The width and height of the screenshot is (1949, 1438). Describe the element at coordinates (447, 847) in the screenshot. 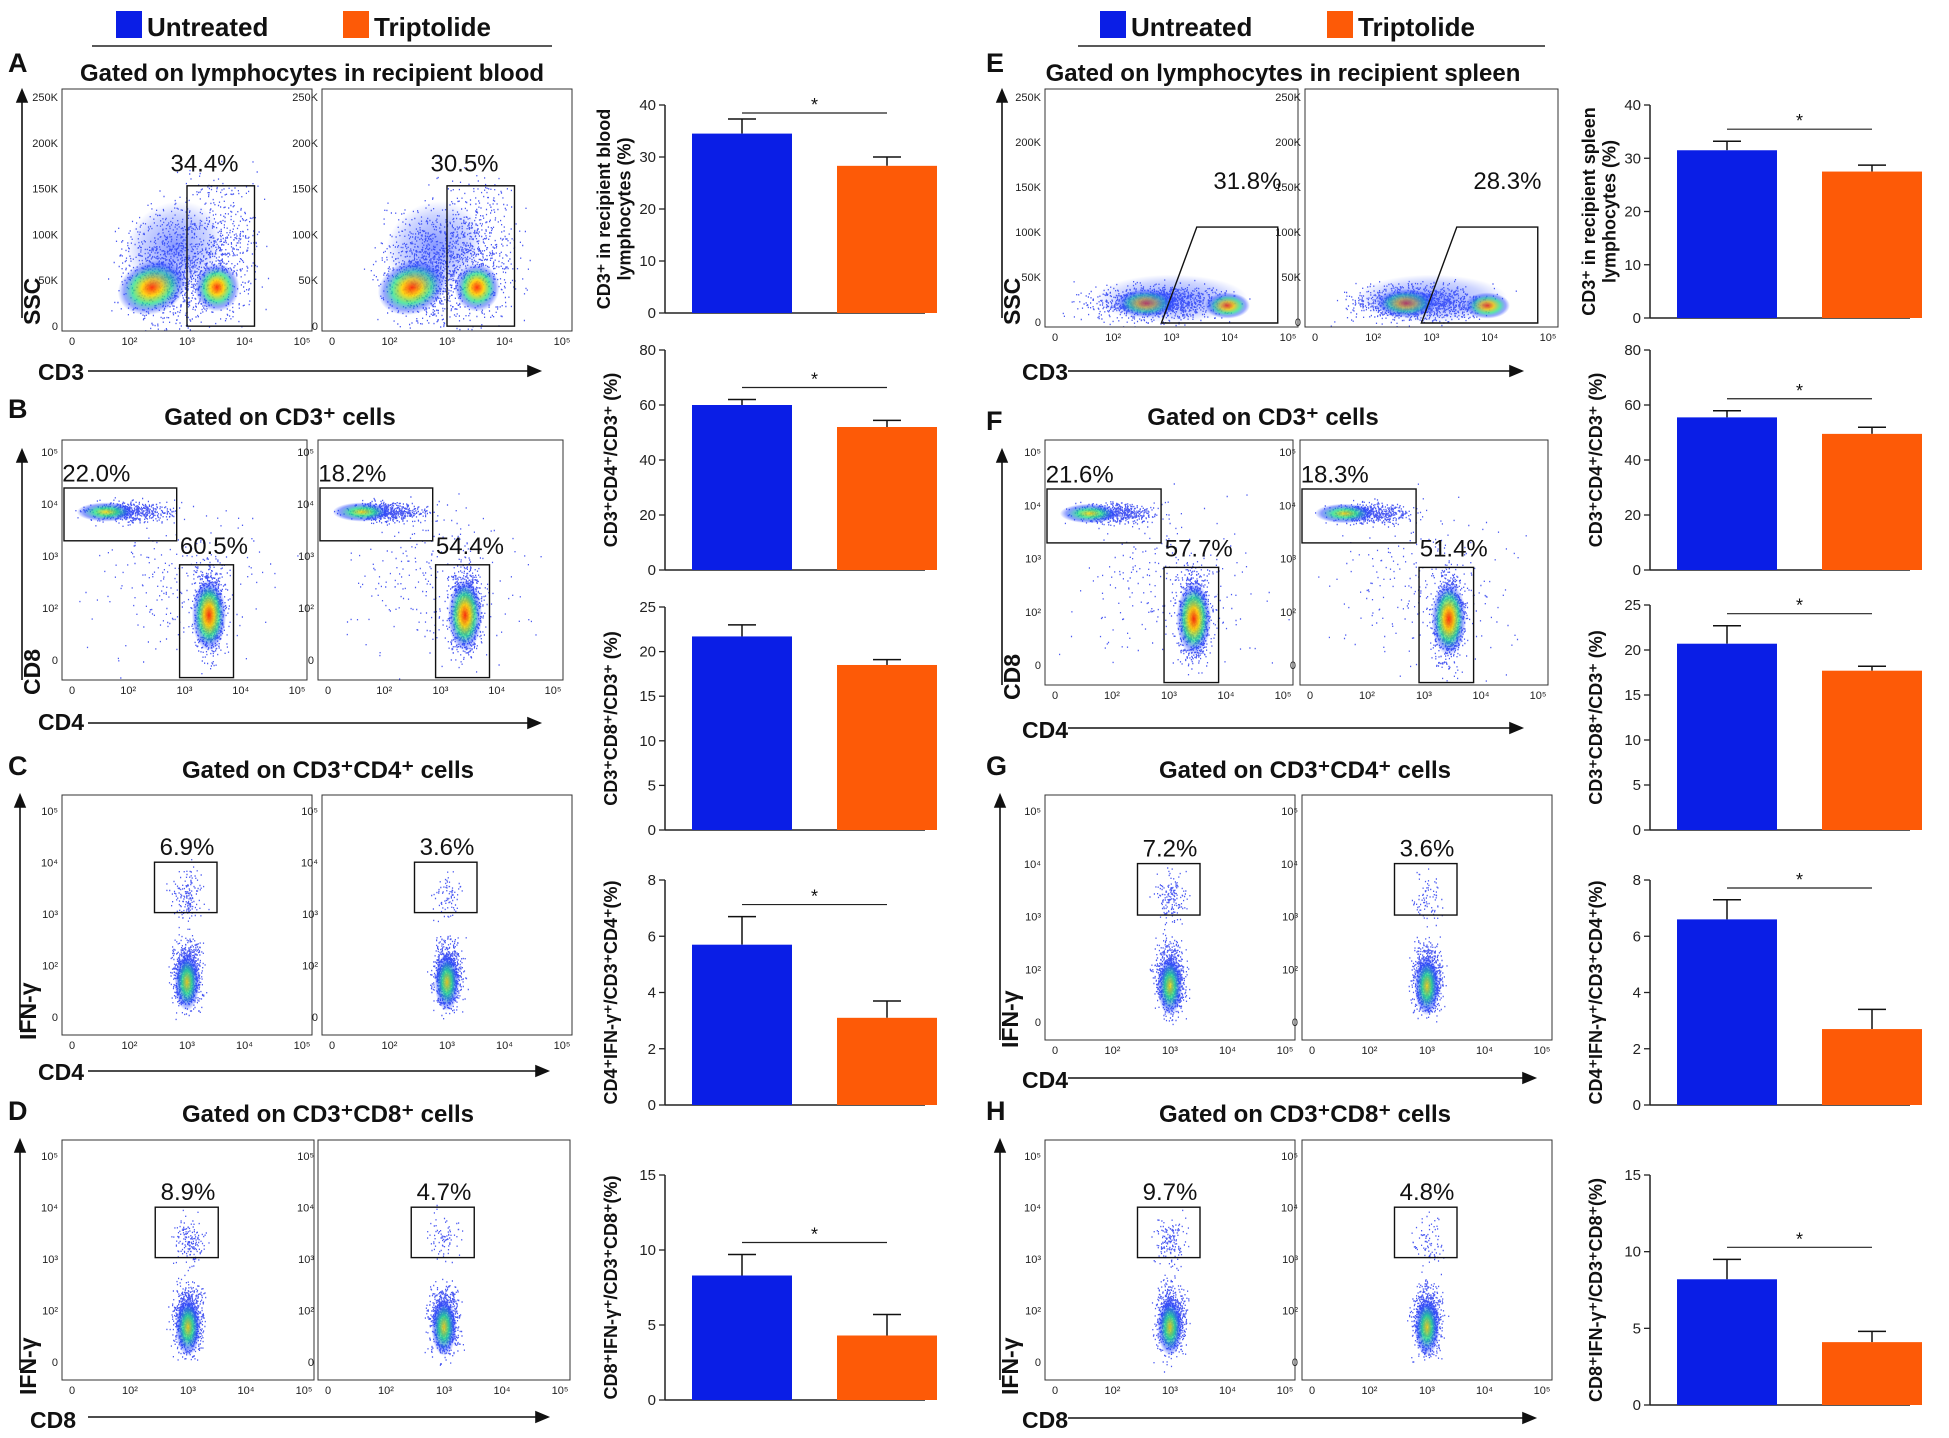

I see `gate-percent: 3.6%` at that location.